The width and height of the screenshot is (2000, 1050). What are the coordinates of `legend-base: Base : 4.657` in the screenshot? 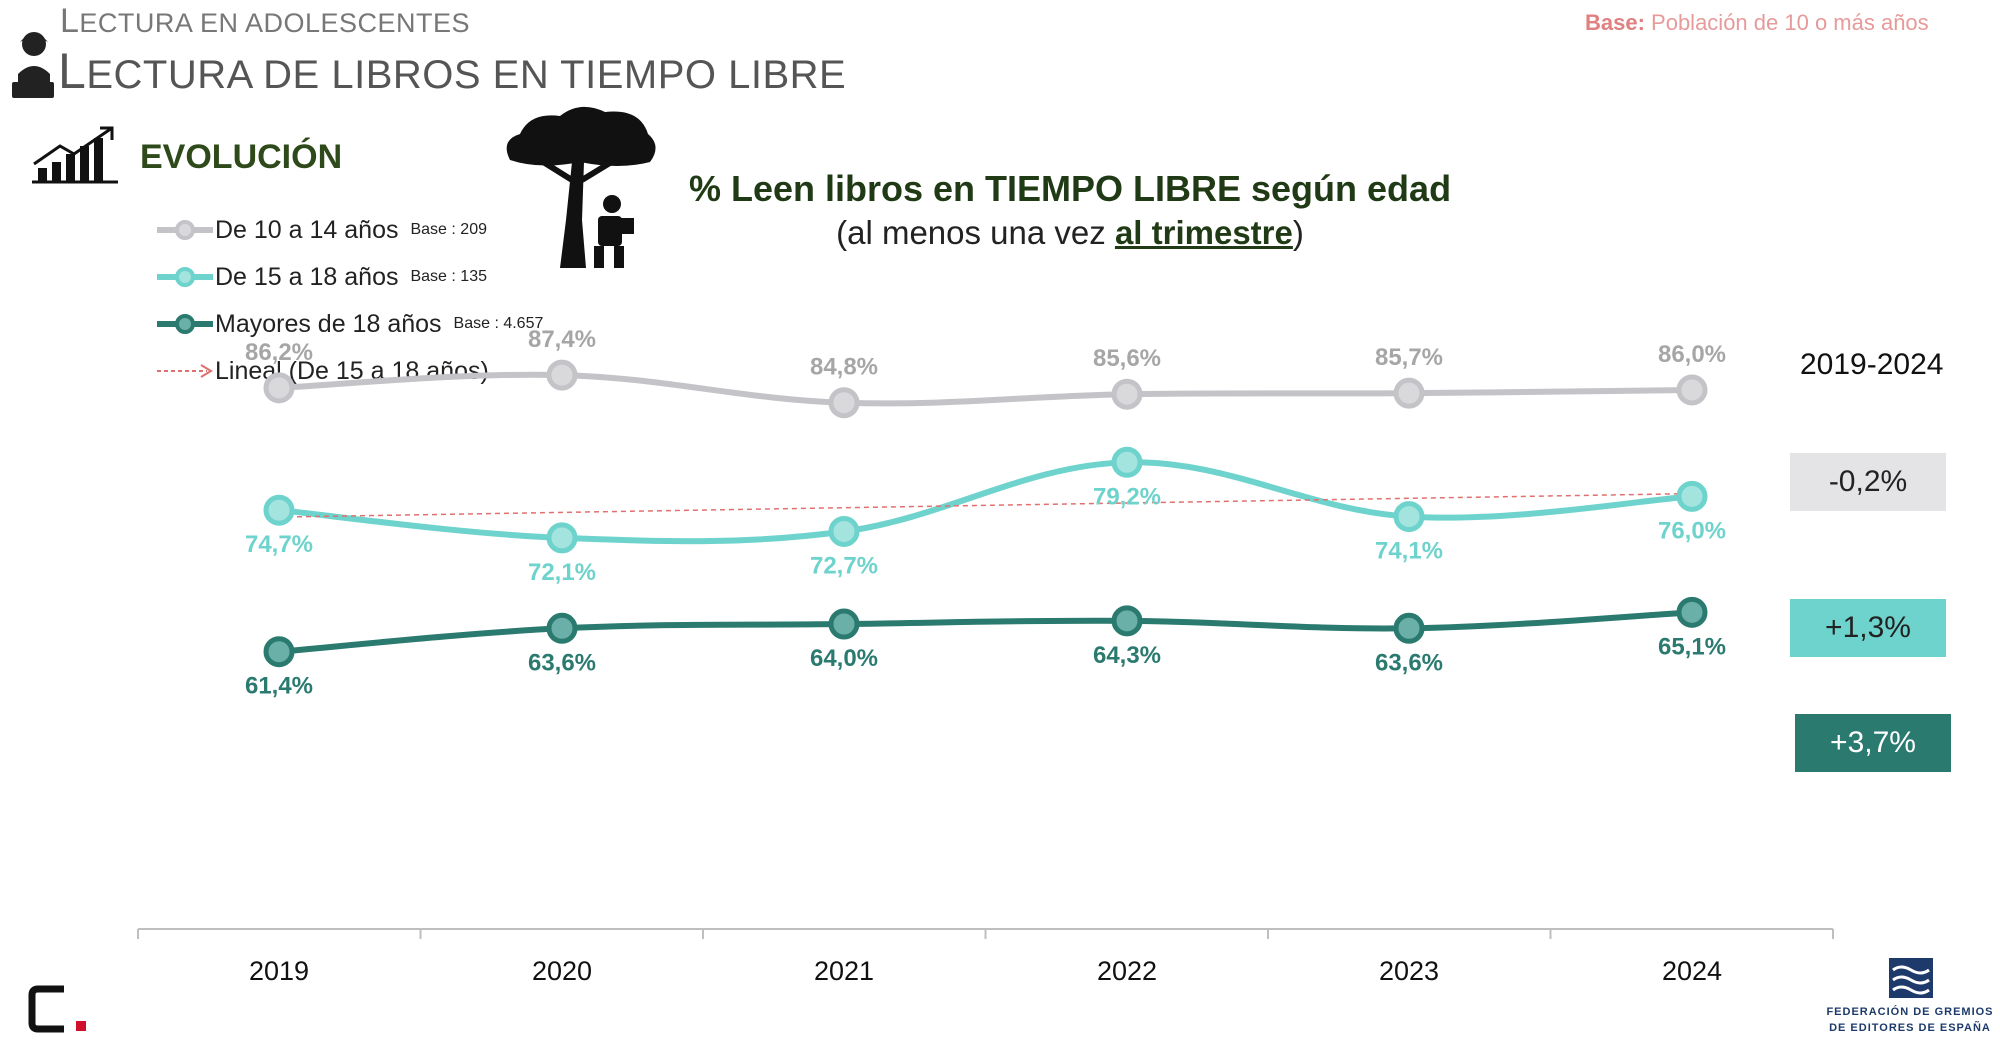 It's located at (498, 323).